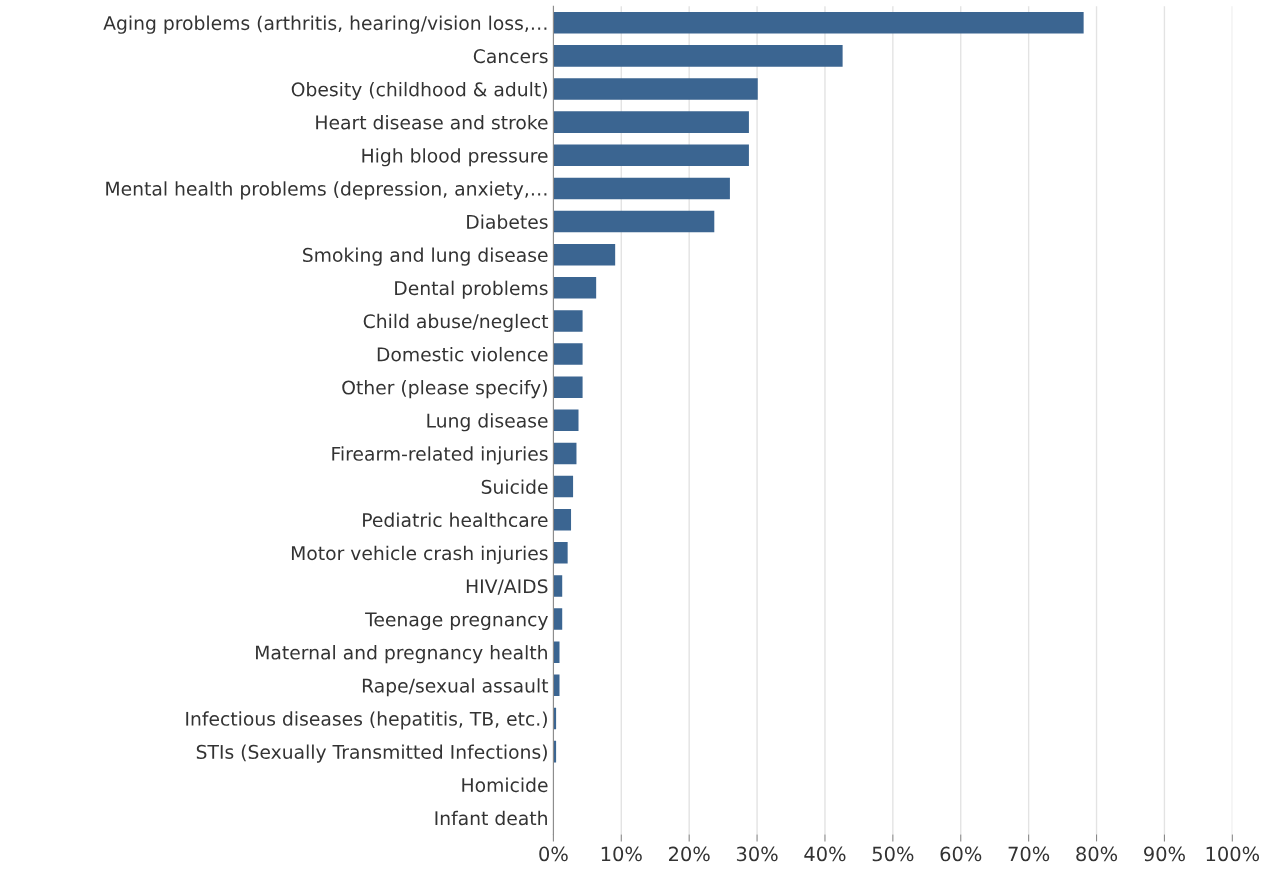  Describe the element at coordinates (401, 654) in the screenshot. I see `y-tick-label: Maternal and pregnancy health` at that location.